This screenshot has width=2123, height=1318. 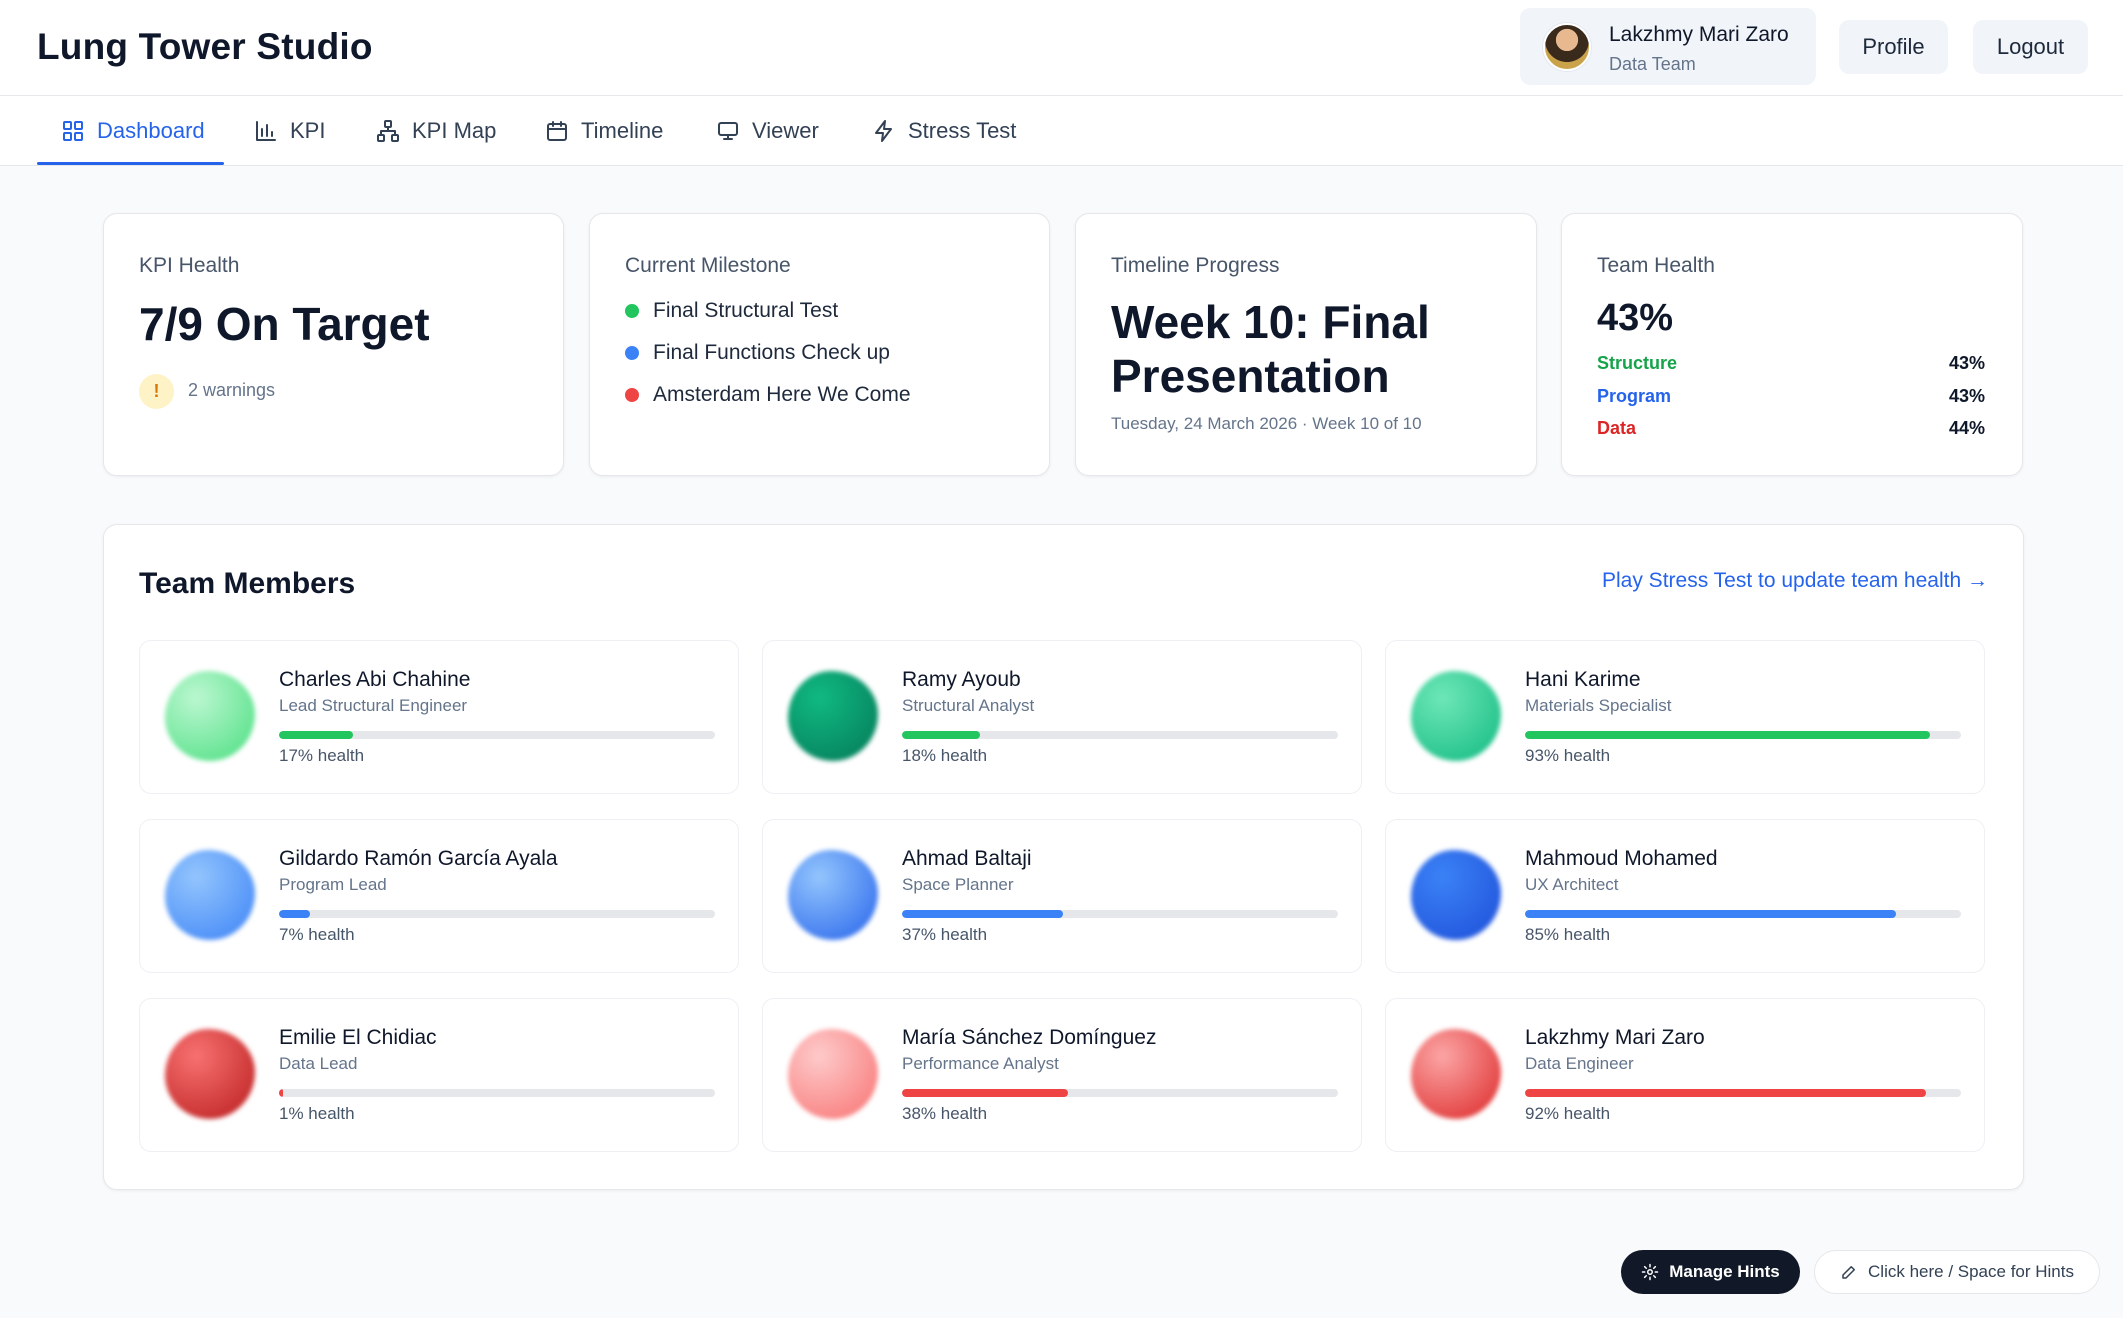 What do you see at coordinates (439, 1075) in the screenshot?
I see `team-member-card: Emilie El Chidiac Data Lead 1% health` at bounding box center [439, 1075].